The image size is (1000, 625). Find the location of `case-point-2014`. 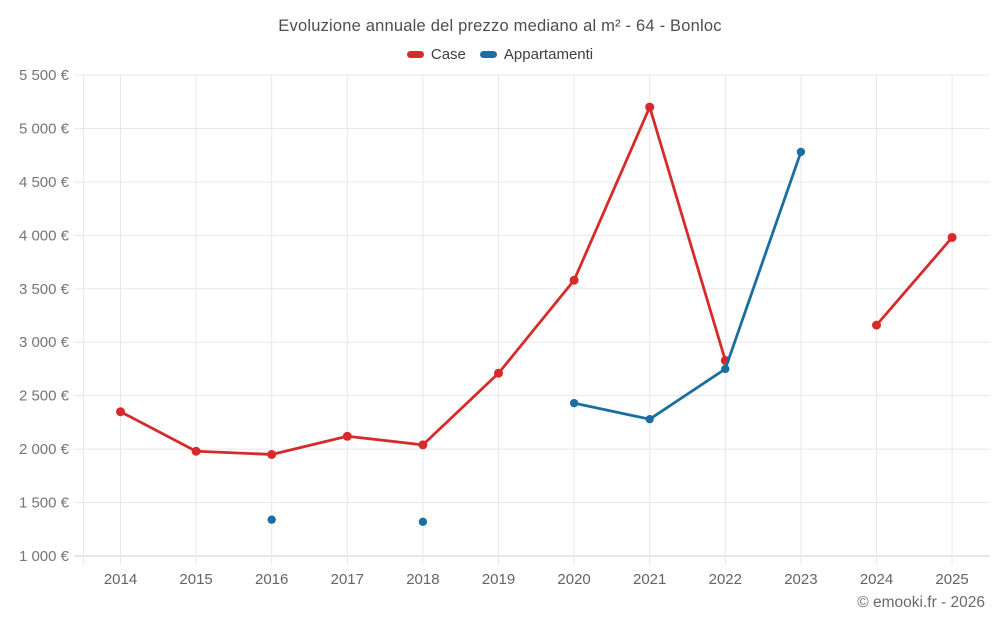

case-point-2014 is located at coordinates (120, 412).